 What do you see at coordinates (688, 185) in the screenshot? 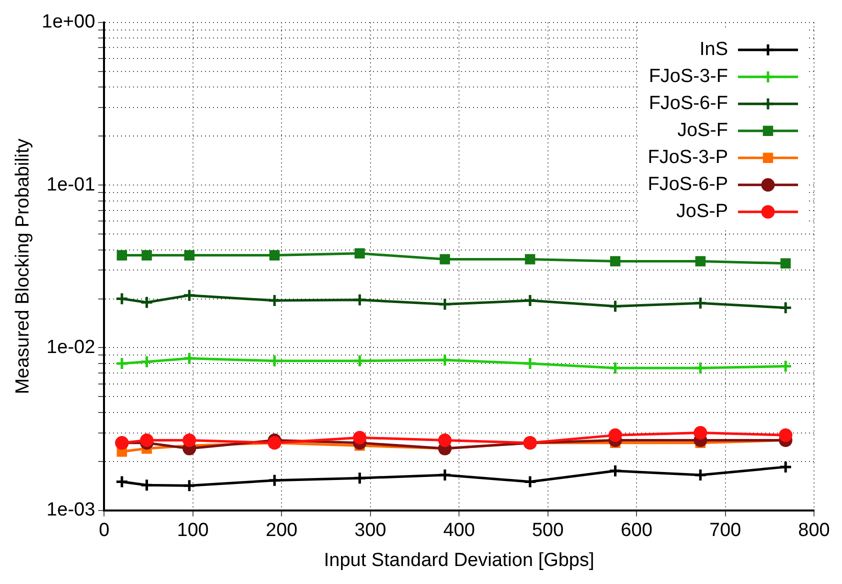
I see `legend-label: FJoS-6-P` at bounding box center [688, 185].